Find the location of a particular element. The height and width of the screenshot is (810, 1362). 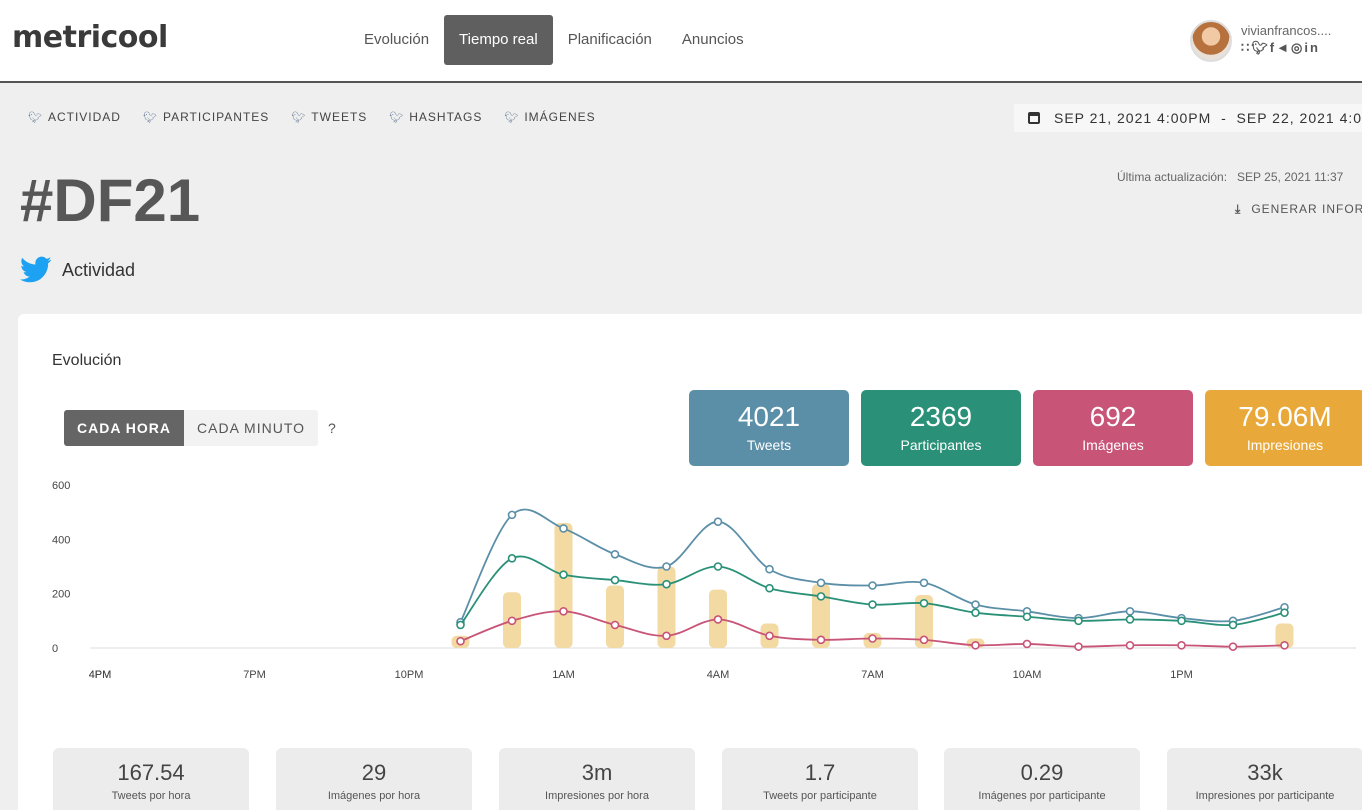

generate-report-button: ⤓ GENERAR INFORME is located at coordinates (1298, 209).